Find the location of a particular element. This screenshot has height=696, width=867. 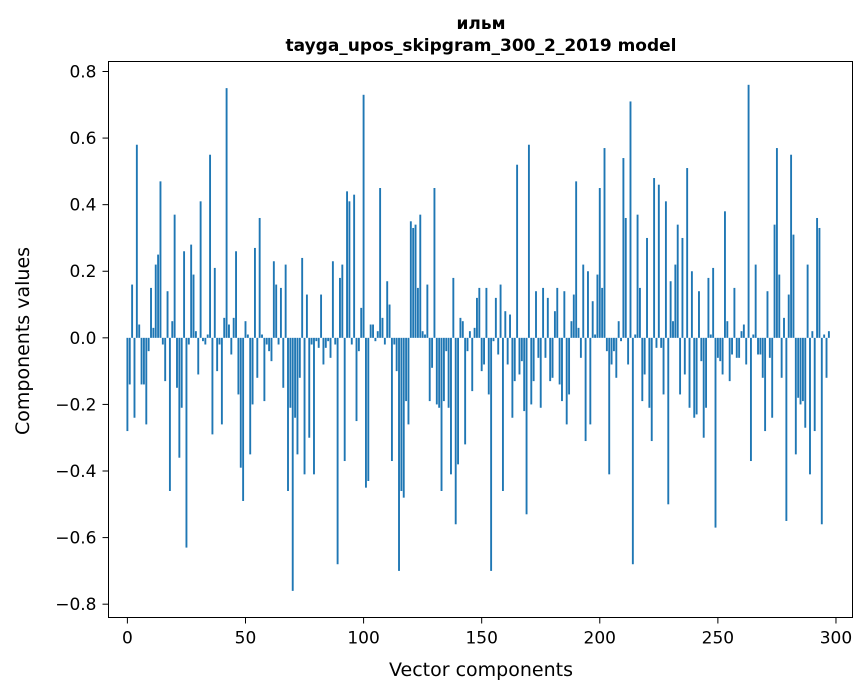

y-tick-label: −0.4 is located at coordinates (75, 472).